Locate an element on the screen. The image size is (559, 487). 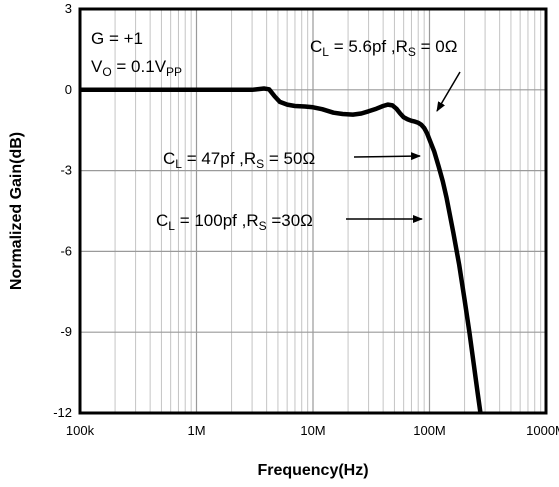
x-tick-label: 1M is located at coordinates (196, 430).